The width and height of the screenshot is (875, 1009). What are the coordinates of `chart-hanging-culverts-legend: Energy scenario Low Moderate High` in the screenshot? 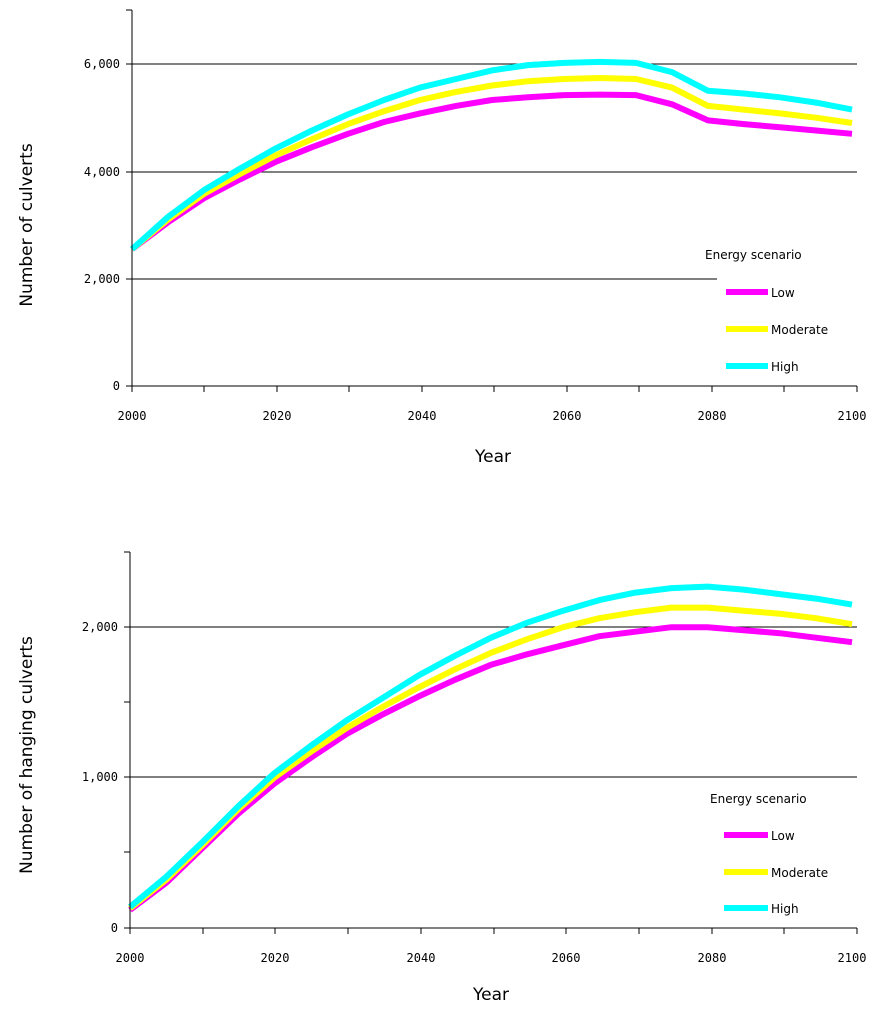 It's located at (769, 854).